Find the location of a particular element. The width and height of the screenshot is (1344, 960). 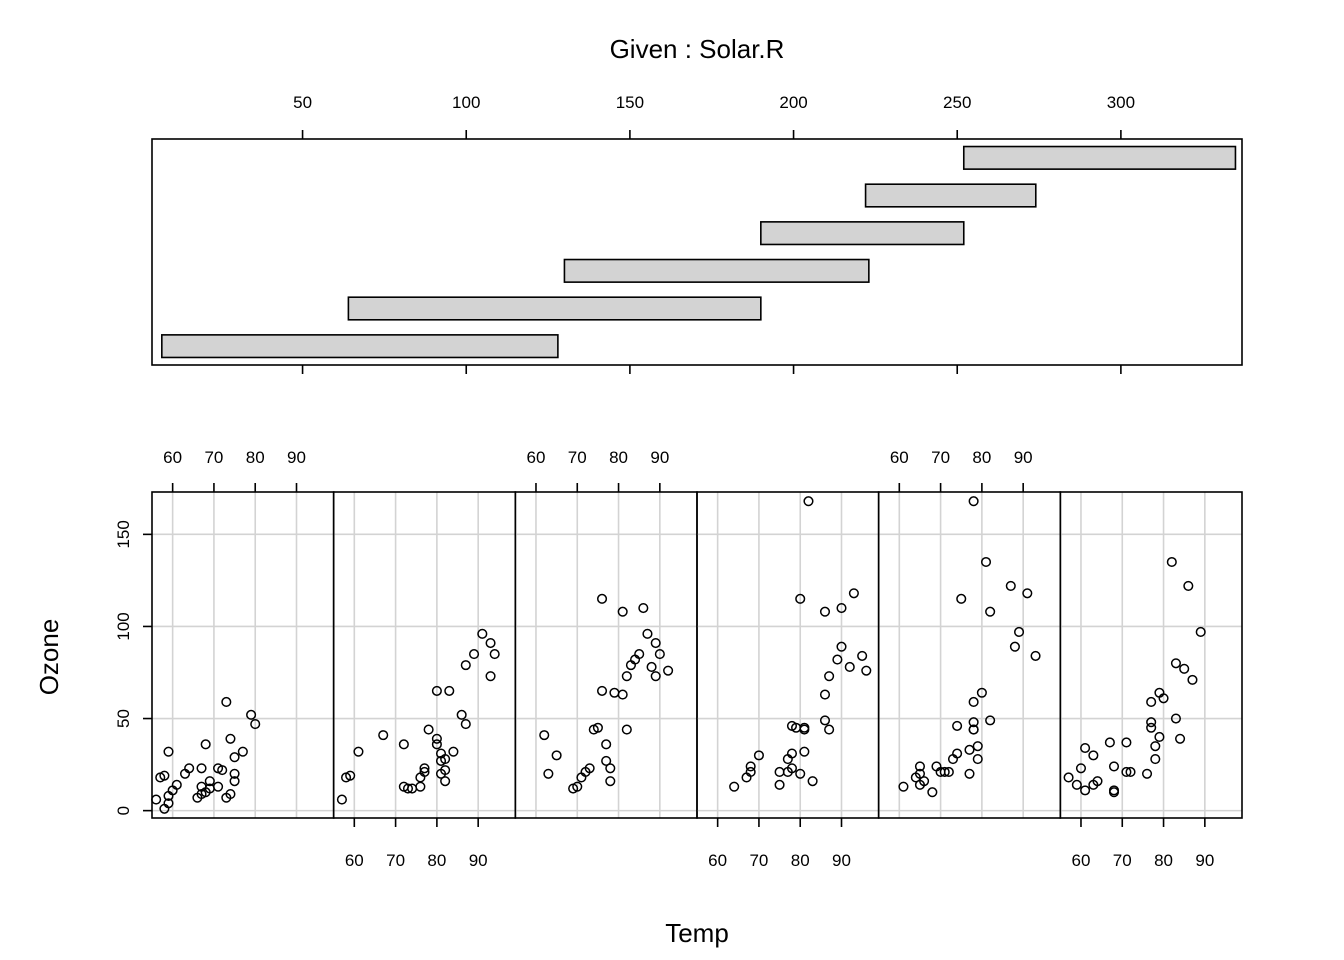

given-tick-label: 250 is located at coordinates (957, 102).